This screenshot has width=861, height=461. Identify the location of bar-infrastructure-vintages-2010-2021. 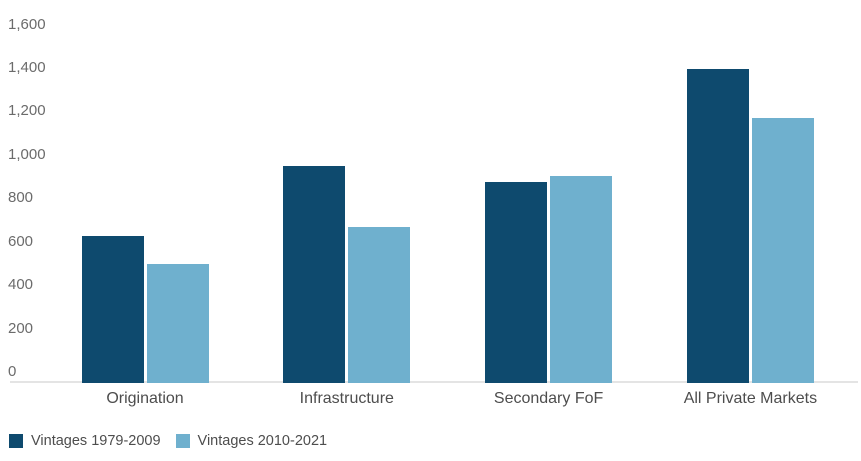
(379, 304).